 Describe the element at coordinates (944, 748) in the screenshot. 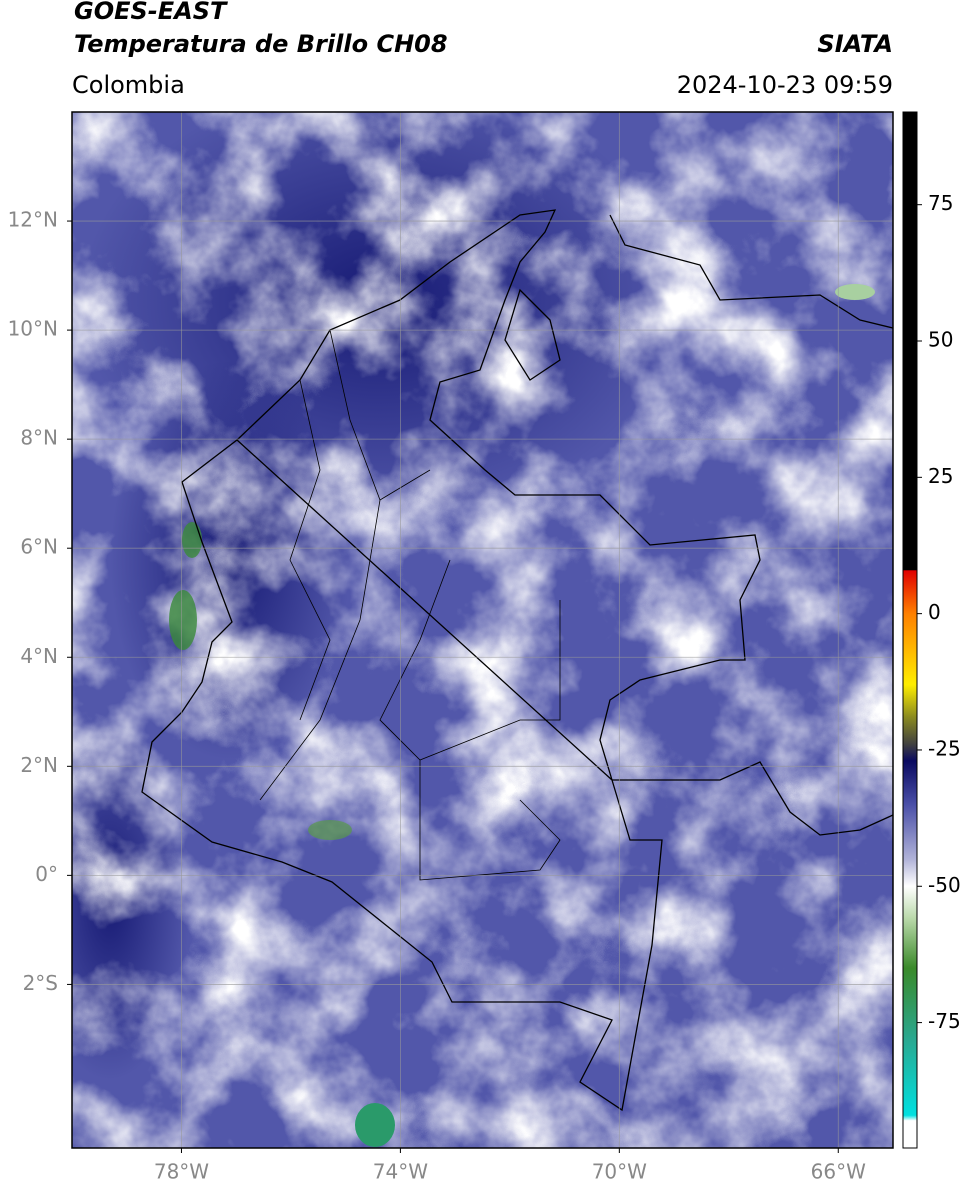

I see `colorbar-tick-label: -25` at that location.